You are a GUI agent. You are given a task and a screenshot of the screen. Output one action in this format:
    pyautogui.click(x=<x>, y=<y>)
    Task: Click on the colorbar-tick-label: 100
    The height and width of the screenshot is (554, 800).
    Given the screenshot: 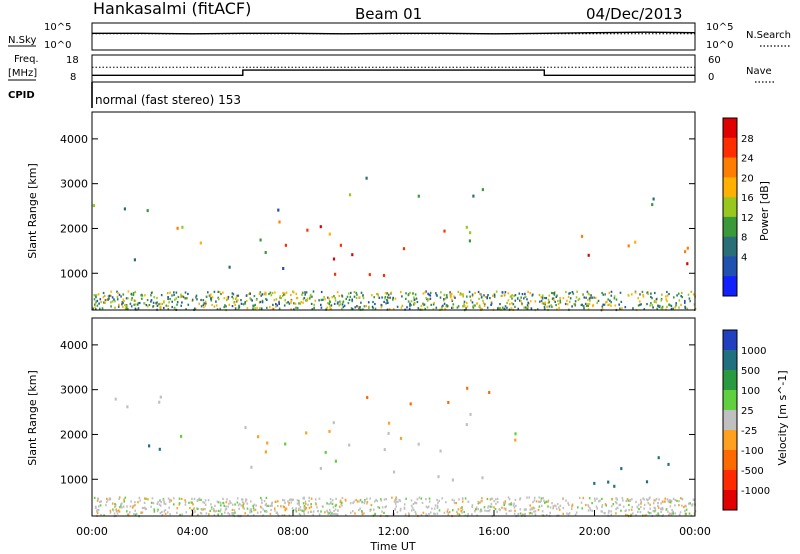 What is the action you would take?
    pyautogui.click(x=750, y=391)
    